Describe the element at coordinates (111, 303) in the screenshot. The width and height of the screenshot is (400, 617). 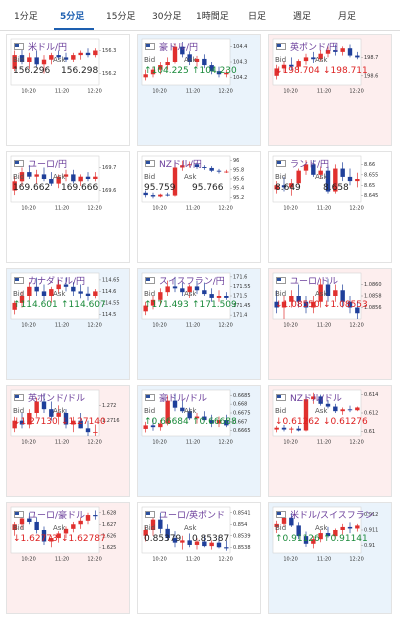
I see `y-tick-label: 114.55` at that location.